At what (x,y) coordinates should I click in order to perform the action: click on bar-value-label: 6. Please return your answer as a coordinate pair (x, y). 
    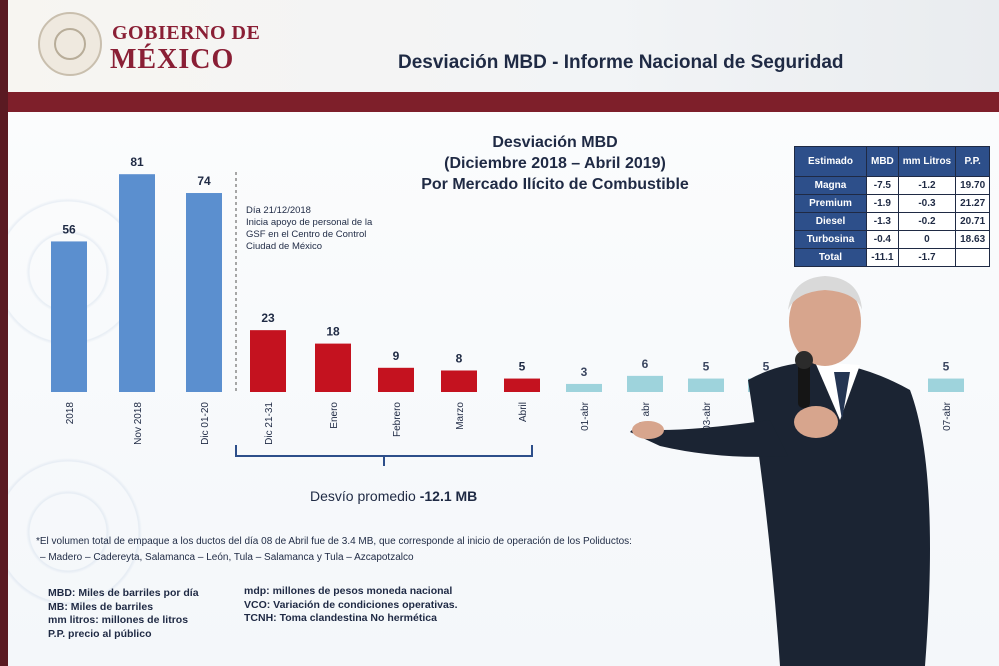
    Looking at the image, I should click on (645, 364).